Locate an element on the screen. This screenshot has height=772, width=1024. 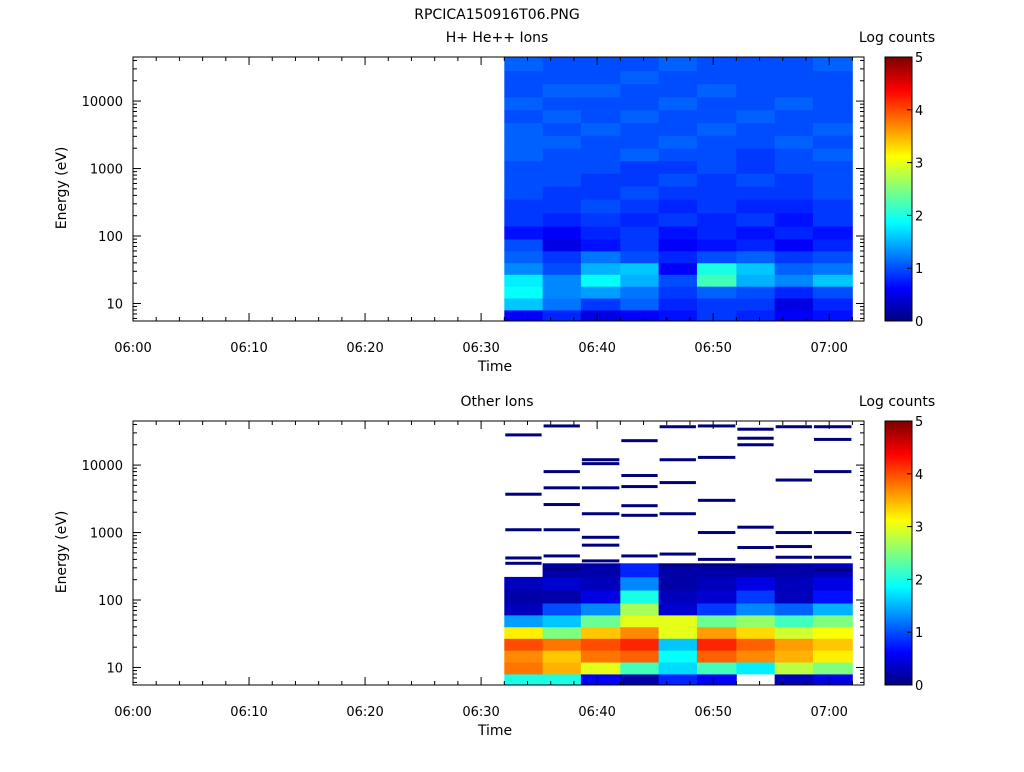
colorbar-tick-label: 1 is located at coordinates (919, 269).